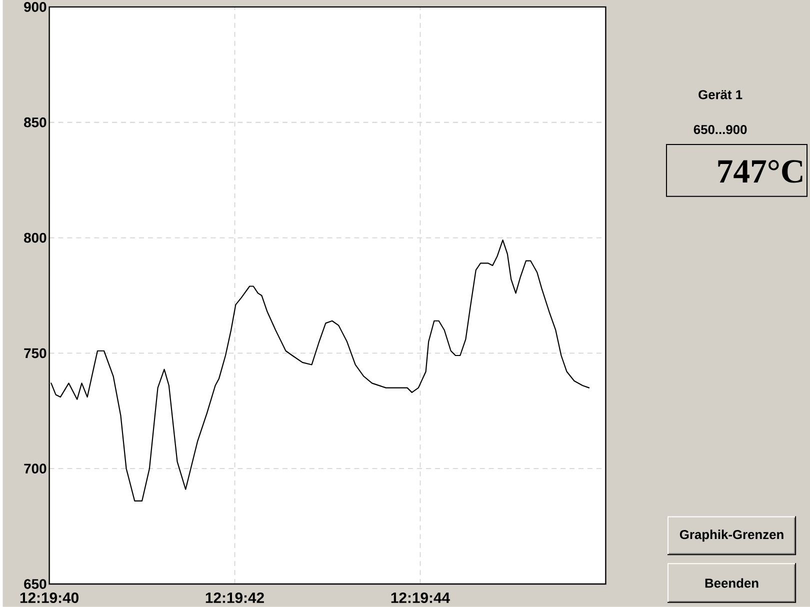 Image resolution: width=810 pixels, height=607 pixels. What do you see at coordinates (731, 583) in the screenshot?
I see `text: Beenden` at bounding box center [731, 583].